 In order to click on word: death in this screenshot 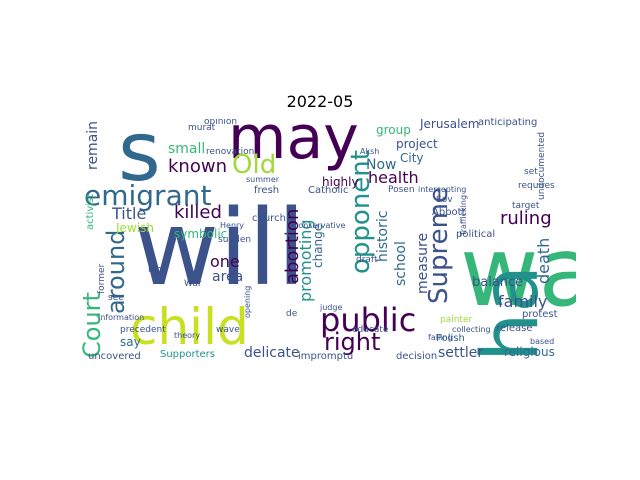, I will do `click(543, 260)`.